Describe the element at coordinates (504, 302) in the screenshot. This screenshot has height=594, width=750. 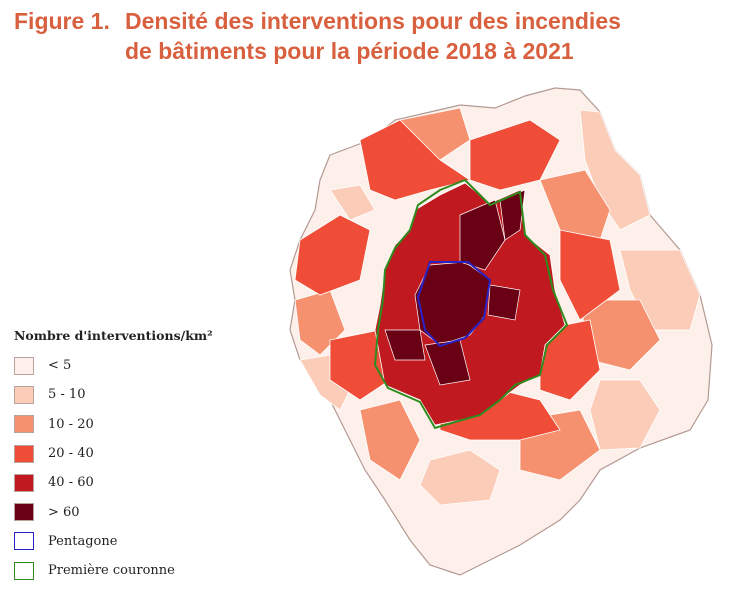
I see `zone-core-east` at that location.